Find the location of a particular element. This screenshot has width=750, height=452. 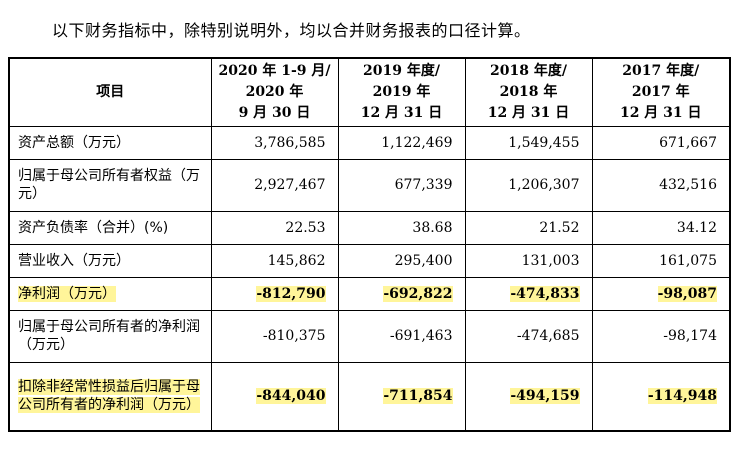

cell-value: -692,822 is located at coordinates (401, 293).